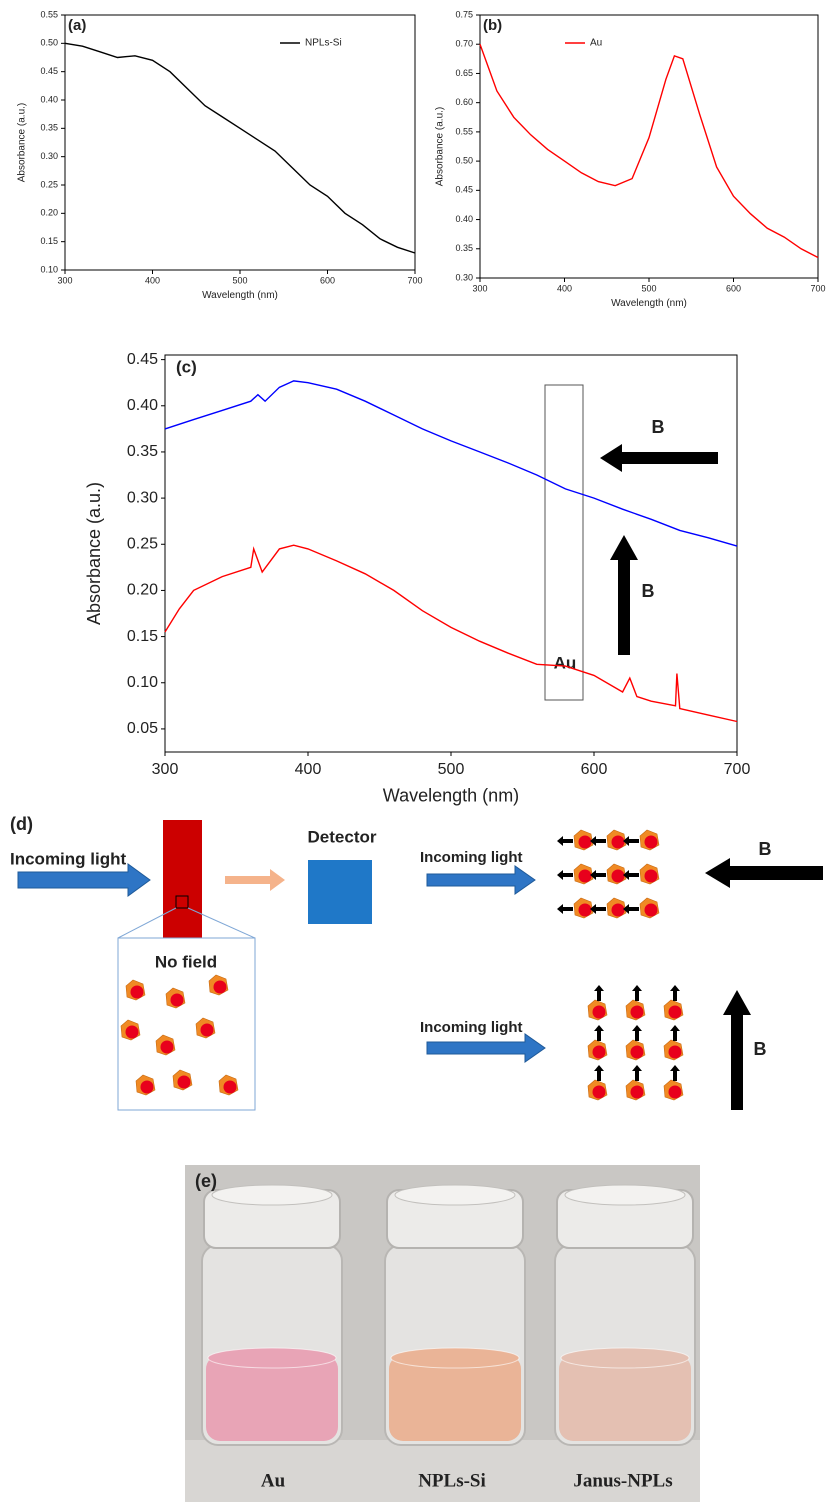 This screenshot has width=830, height=1502. What do you see at coordinates (452, 1480) in the screenshot?
I see `vial-label: NPLs-Si` at bounding box center [452, 1480].